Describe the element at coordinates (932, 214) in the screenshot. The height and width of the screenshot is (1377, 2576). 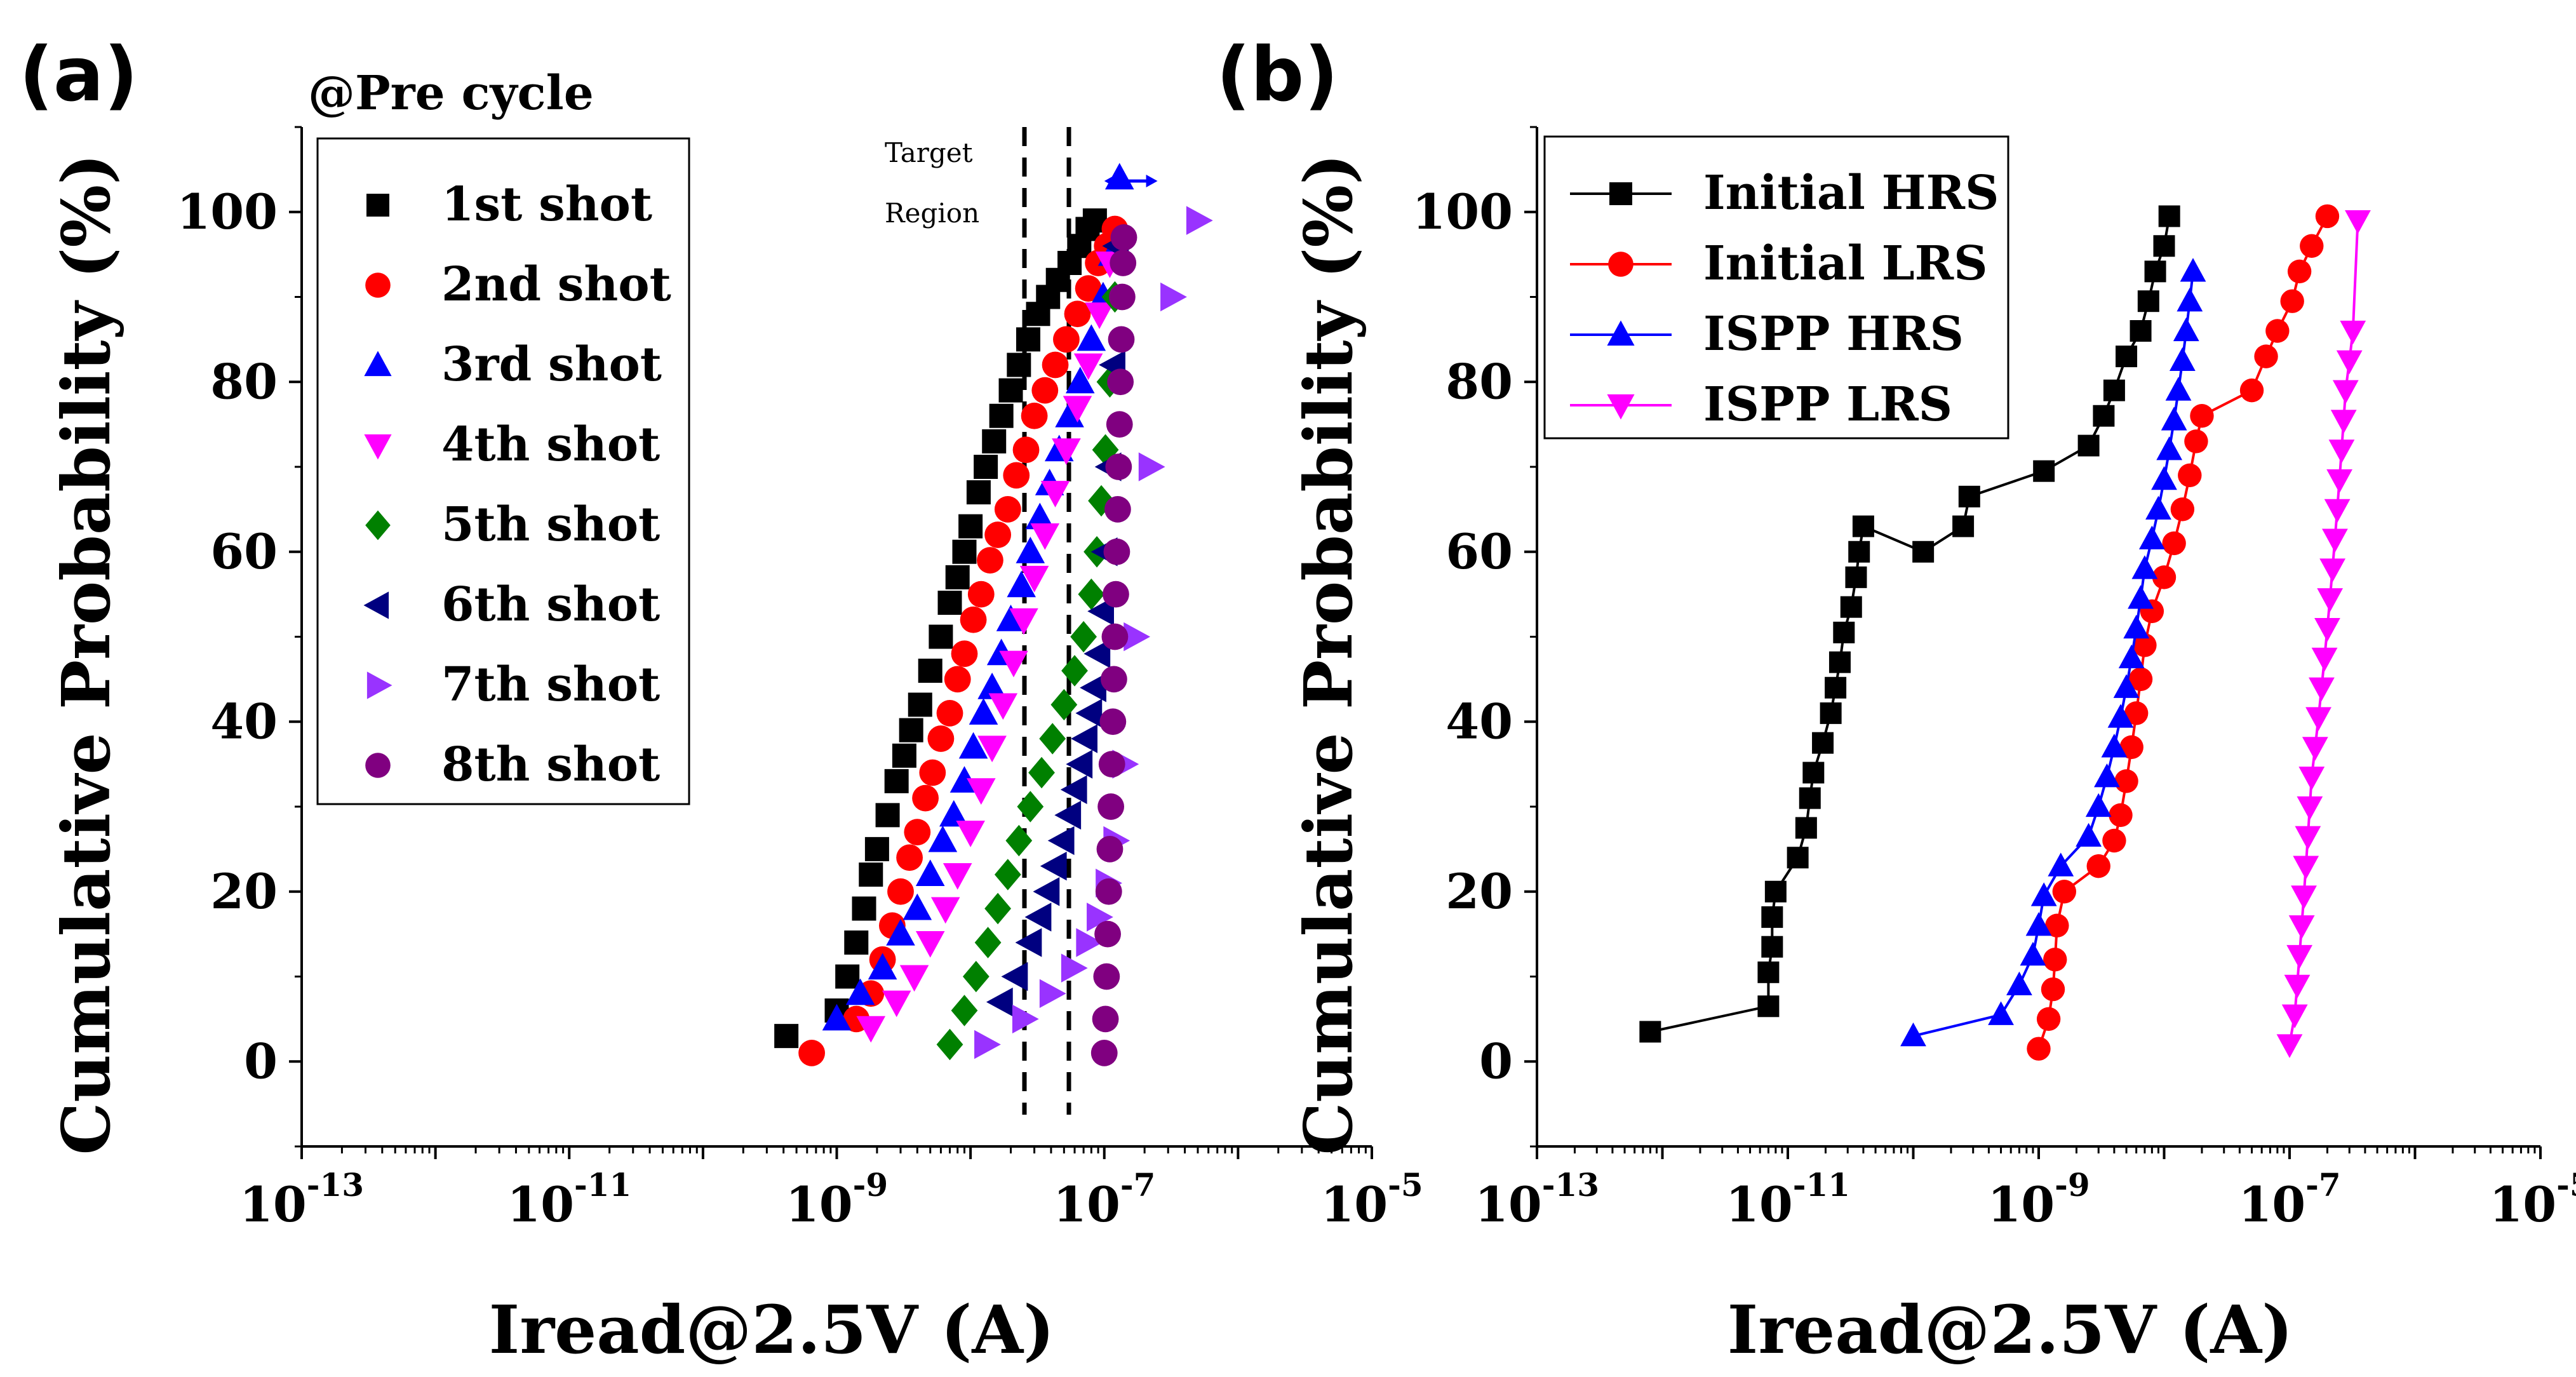
I see `target-region-label-line2: Region` at that location.